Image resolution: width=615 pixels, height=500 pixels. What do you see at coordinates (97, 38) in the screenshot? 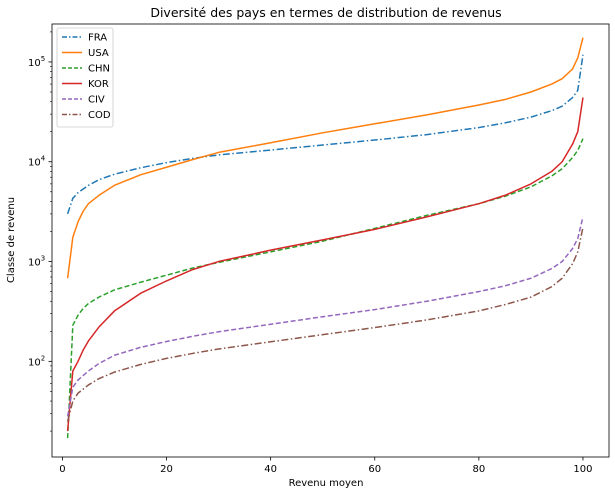
I see `legend-label-fra: FRA` at bounding box center [97, 38].